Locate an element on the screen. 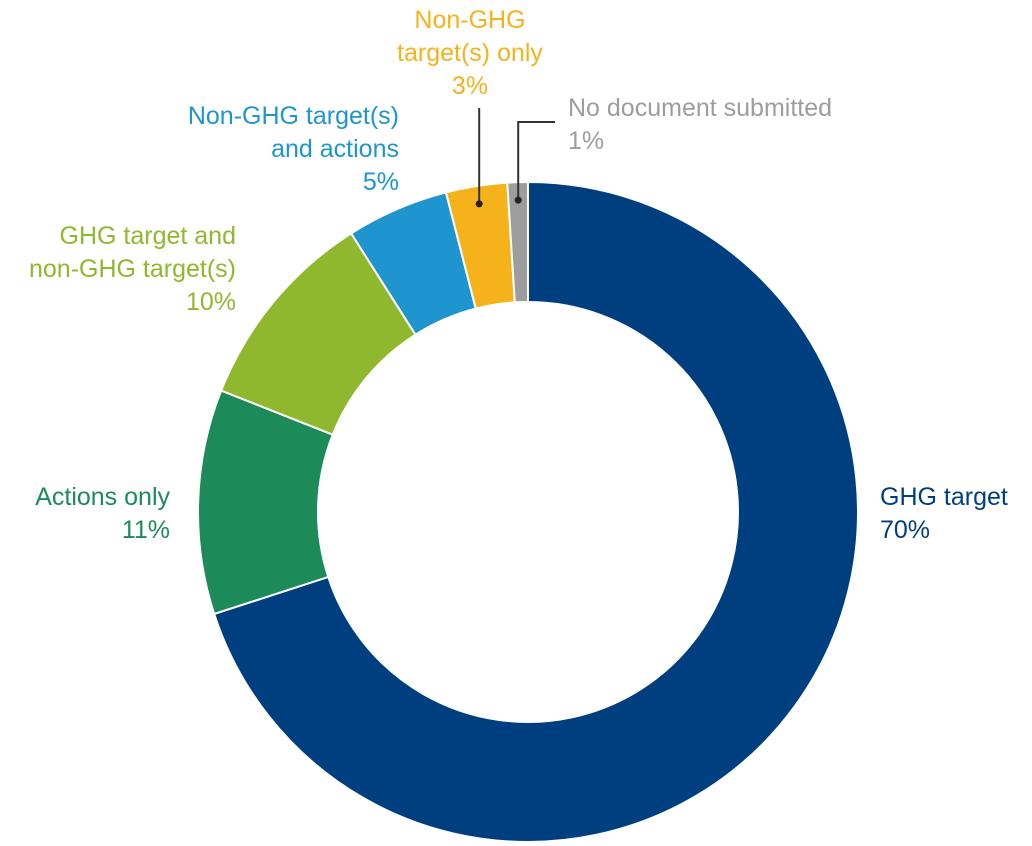  leader-line-no-document is located at coordinates (536, 161).